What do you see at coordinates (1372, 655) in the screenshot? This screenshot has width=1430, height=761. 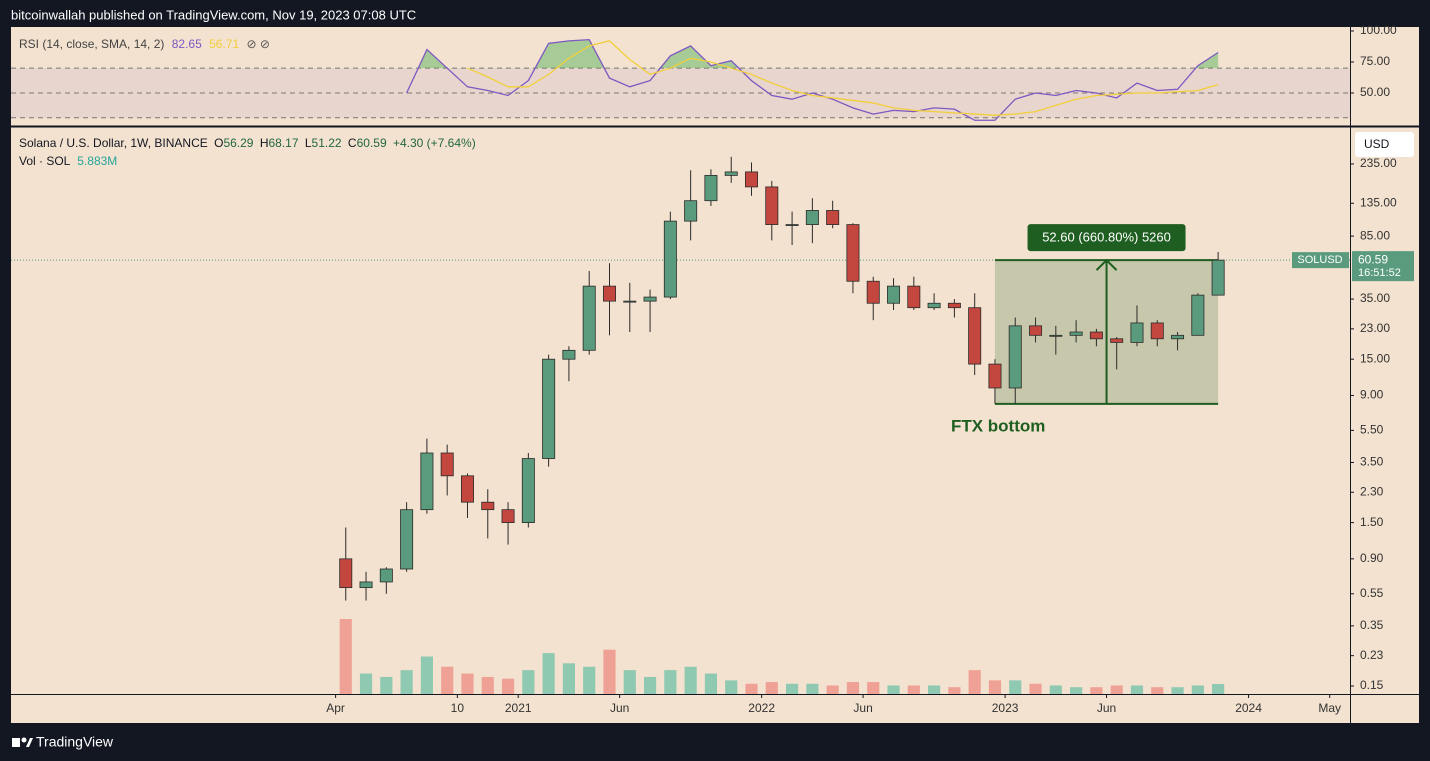 I see `y-tick-label: 0.23` at bounding box center [1372, 655].